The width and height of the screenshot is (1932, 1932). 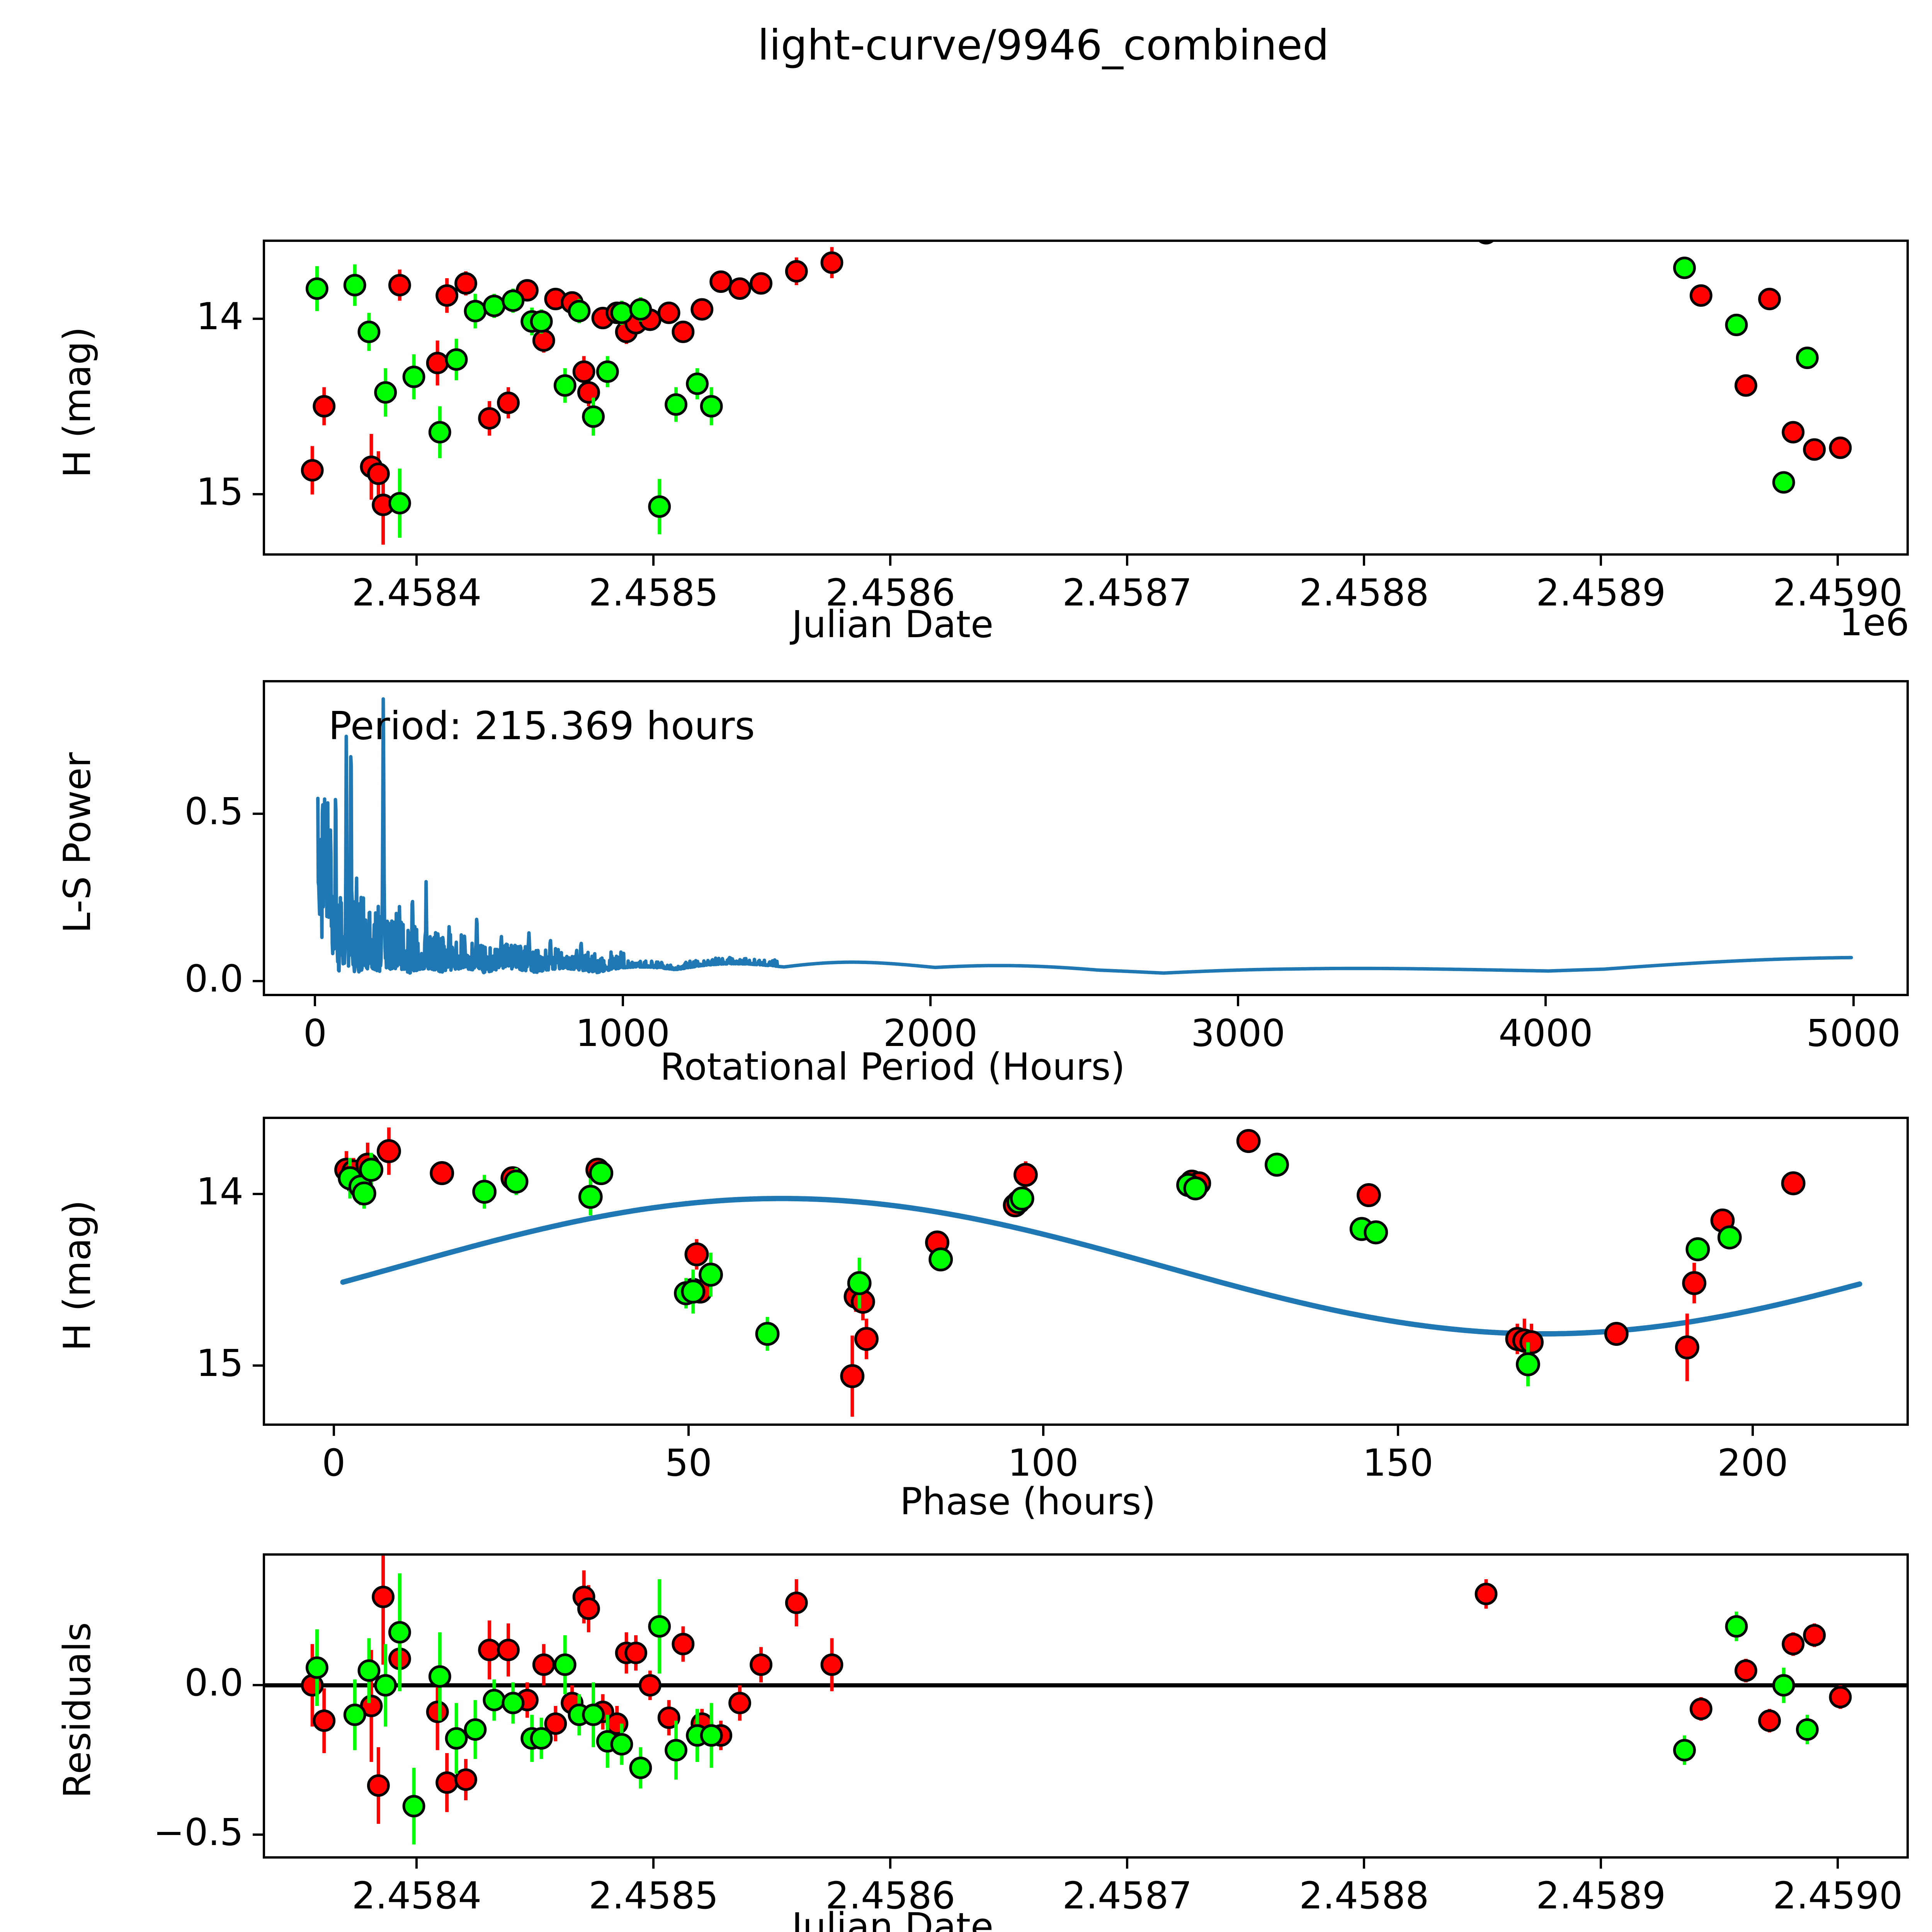 I want to click on light-curve-xlabel: Julian Date, so click(x=892, y=624).